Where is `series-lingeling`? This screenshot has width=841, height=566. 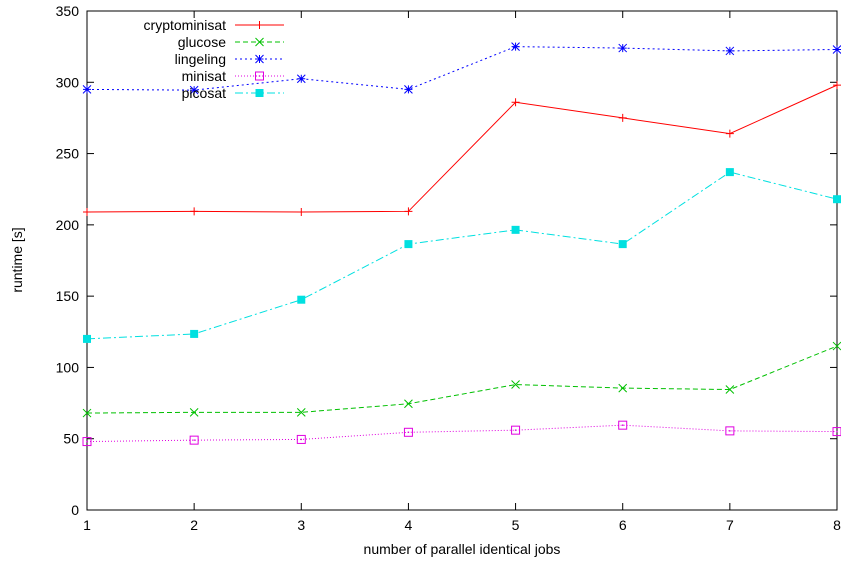 series-lingeling is located at coordinates (461, 68).